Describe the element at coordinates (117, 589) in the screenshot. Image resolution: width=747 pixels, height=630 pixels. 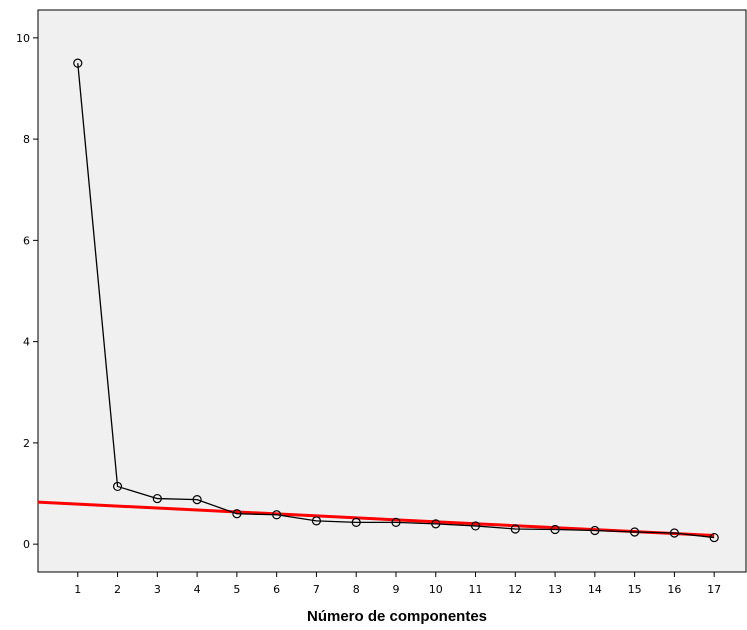
I see `x-tick-label: 2` at that location.